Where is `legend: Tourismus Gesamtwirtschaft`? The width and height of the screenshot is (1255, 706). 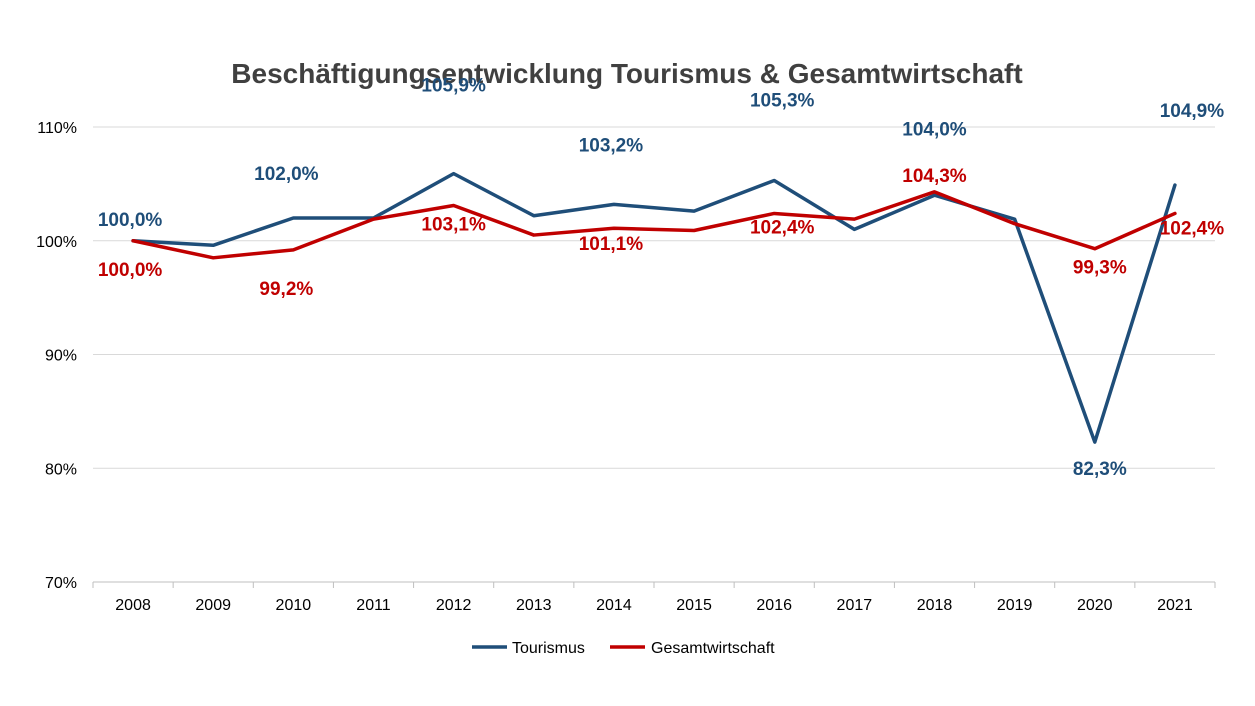 legend: Tourismus Gesamtwirtschaft is located at coordinates (623, 648).